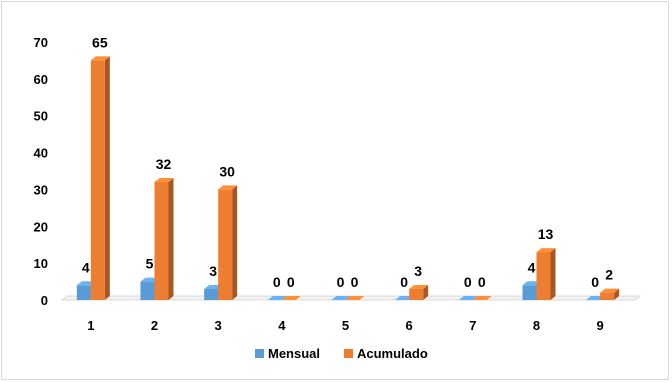 This screenshot has width=672, height=383. I want to click on x-tick-label: 6, so click(409, 325).